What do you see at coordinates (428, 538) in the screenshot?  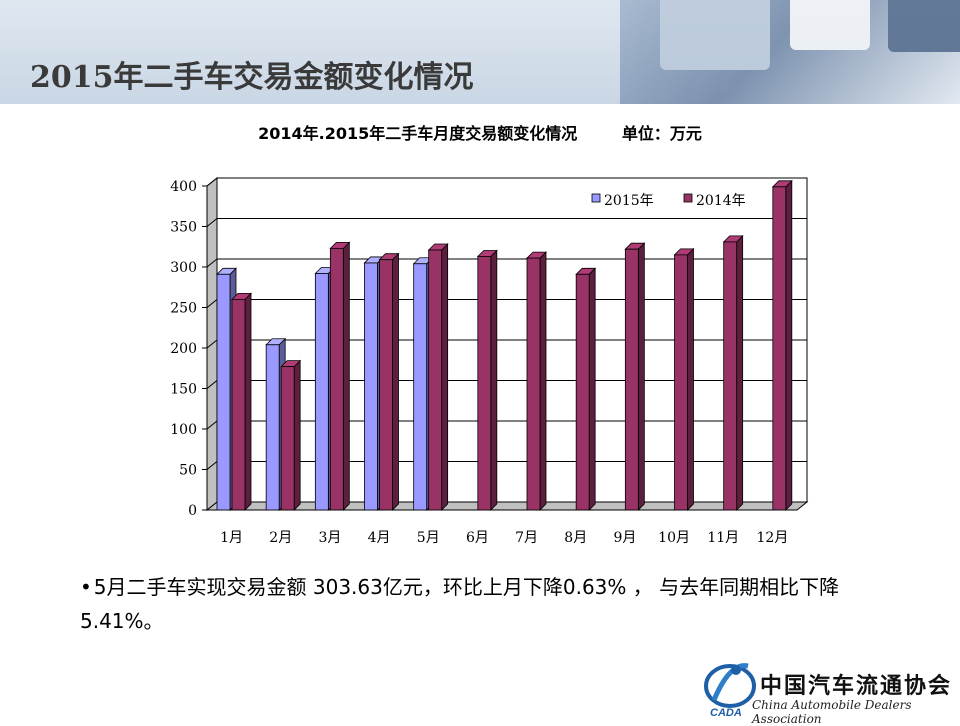 I see `x-tick-label: 5月` at bounding box center [428, 538].